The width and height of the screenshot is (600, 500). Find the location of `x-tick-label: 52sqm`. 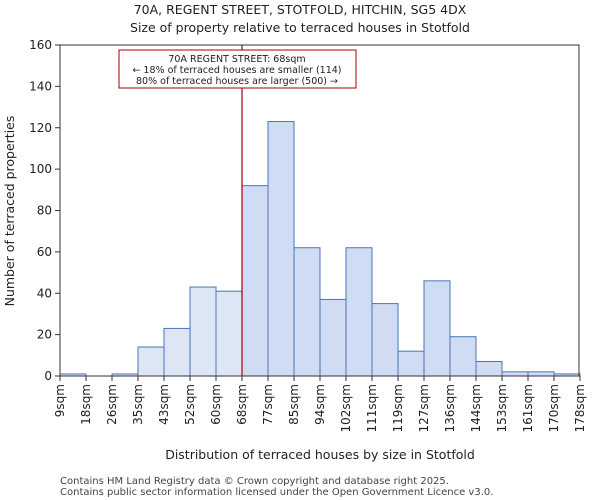

x-tick-label: 52sqm is located at coordinates (190, 404).